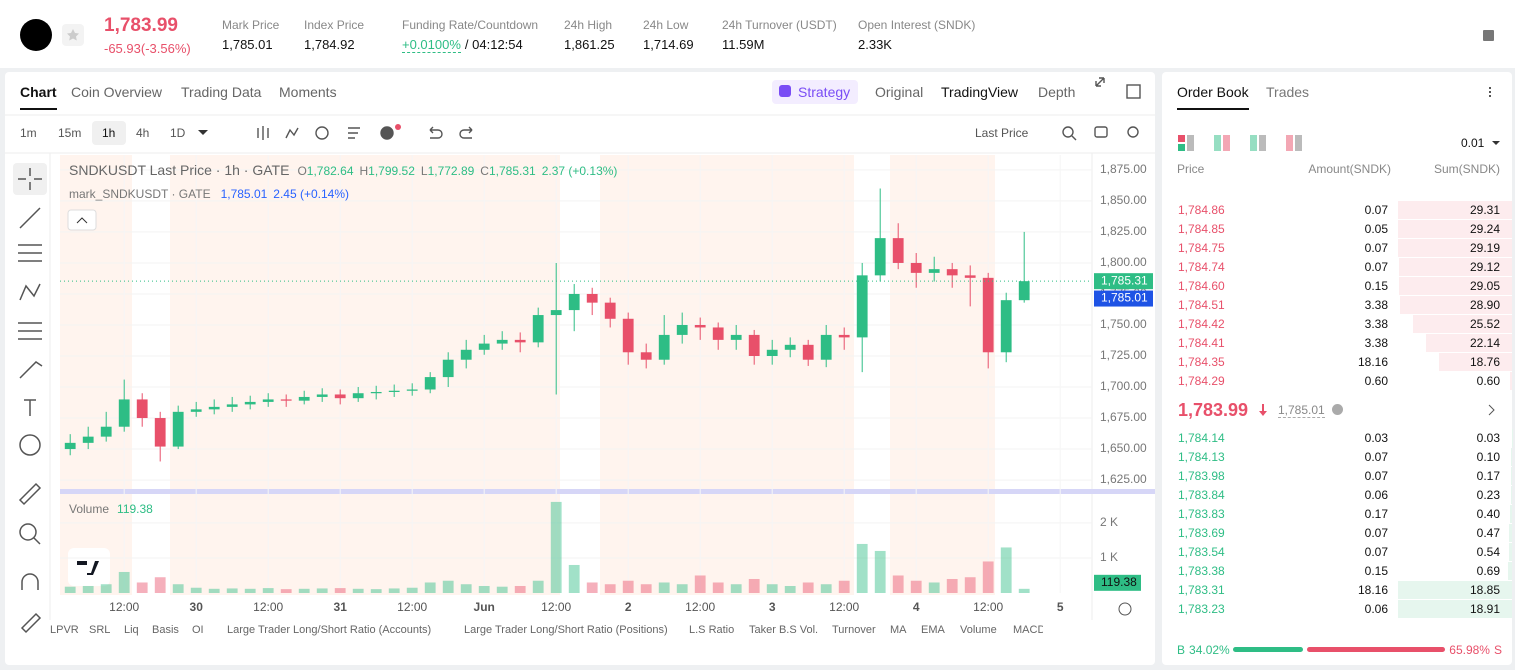 The height and width of the screenshot is (670, 1515). What do you see at coordinates (1372, 362) in the screenshot?
I see `row-amount: 18.16` at bounding box center [1372, 362].